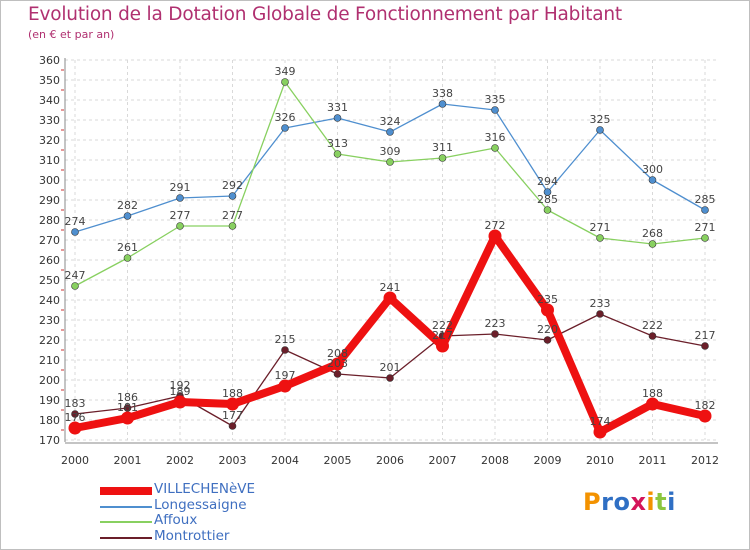 This screenshot has width=750, height=550. I want to click on data-point-affoux-2007, so click(442, 158).